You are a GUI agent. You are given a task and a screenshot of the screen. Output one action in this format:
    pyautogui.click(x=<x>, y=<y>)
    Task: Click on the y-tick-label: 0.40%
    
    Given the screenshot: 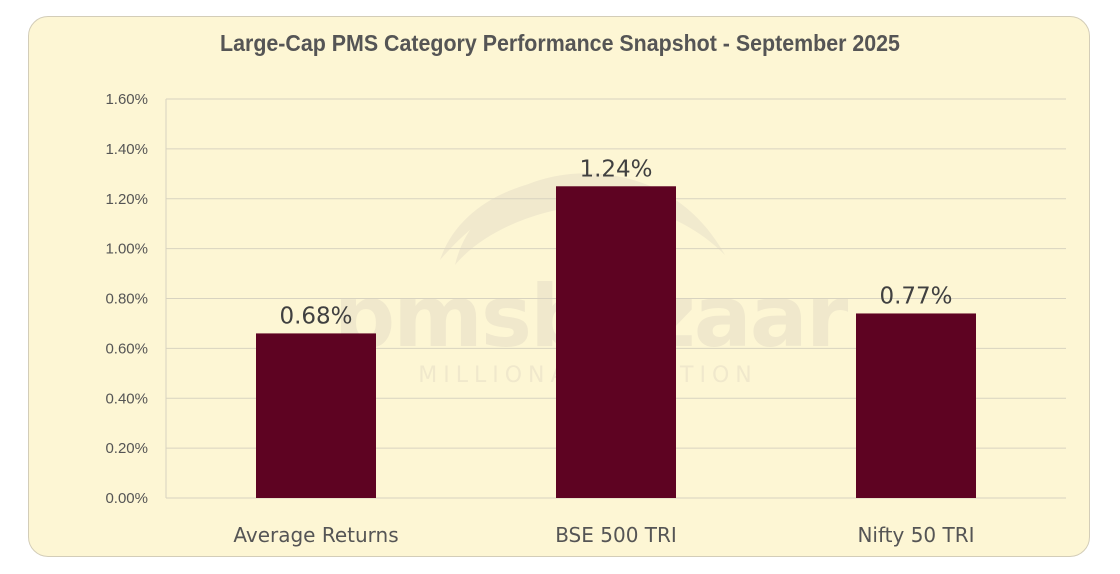 What is the action you would take?
    pyautogui.click(x=126, y=398)
    